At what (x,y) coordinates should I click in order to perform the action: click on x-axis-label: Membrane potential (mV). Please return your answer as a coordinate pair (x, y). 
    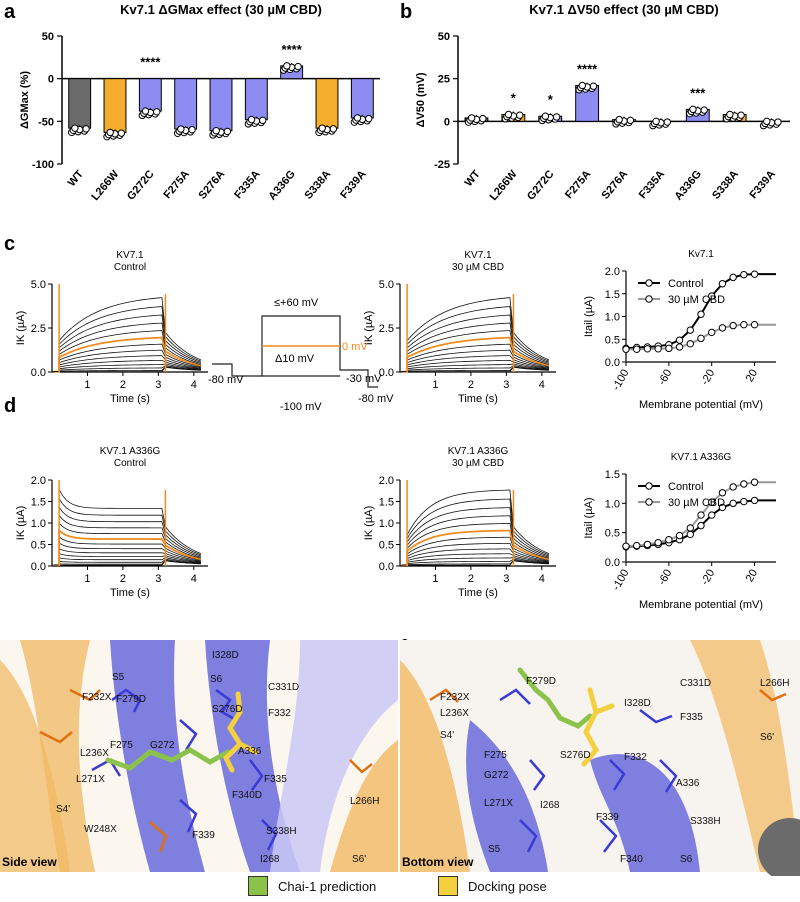
    Looking at the image, I should click on (701, 605).